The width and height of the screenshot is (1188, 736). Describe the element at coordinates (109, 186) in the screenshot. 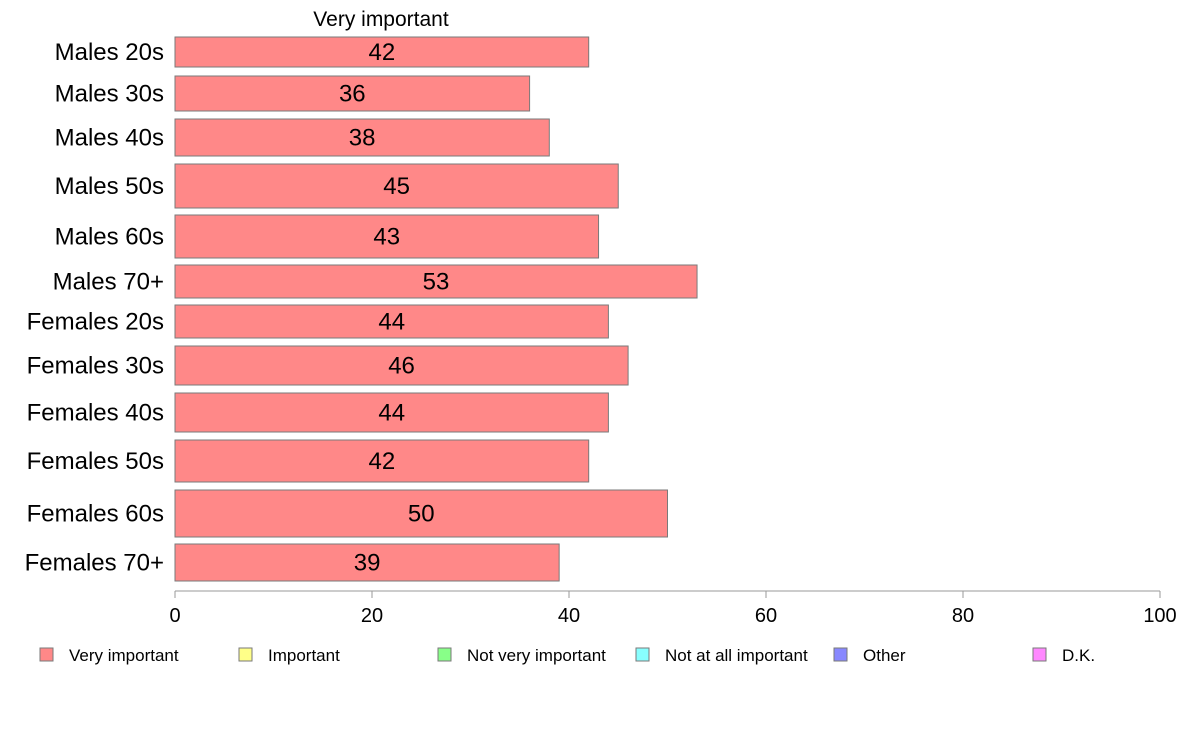

I see `category-label: Males 50s` at that location.